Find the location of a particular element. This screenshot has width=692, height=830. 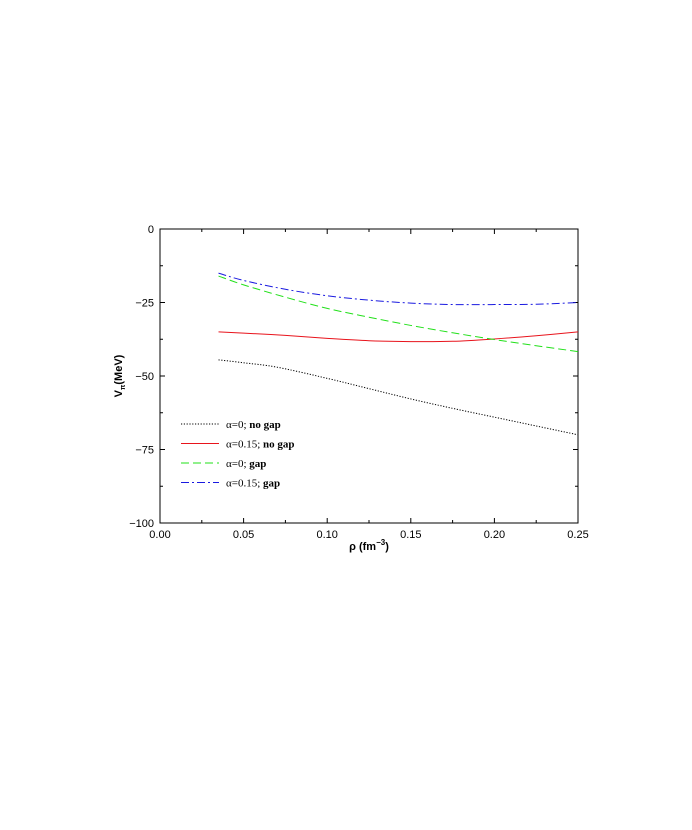

x-tick-label: 0.25 is located at coordinates (577, 535).